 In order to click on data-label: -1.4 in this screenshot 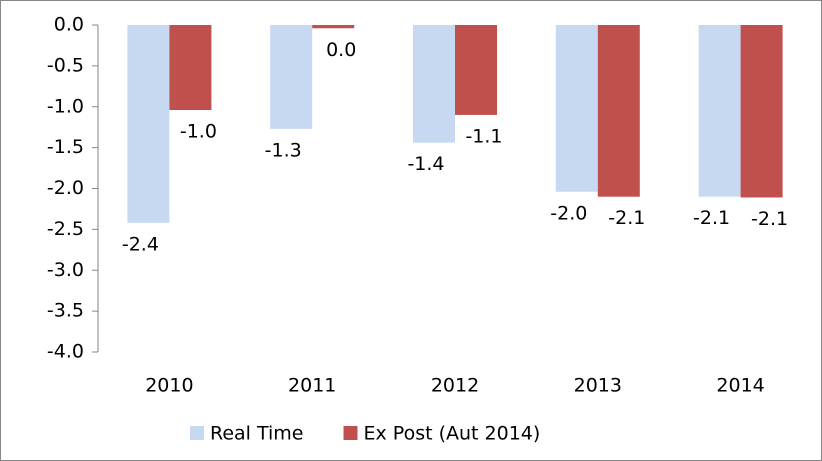, I will do `click(425, 164)`.